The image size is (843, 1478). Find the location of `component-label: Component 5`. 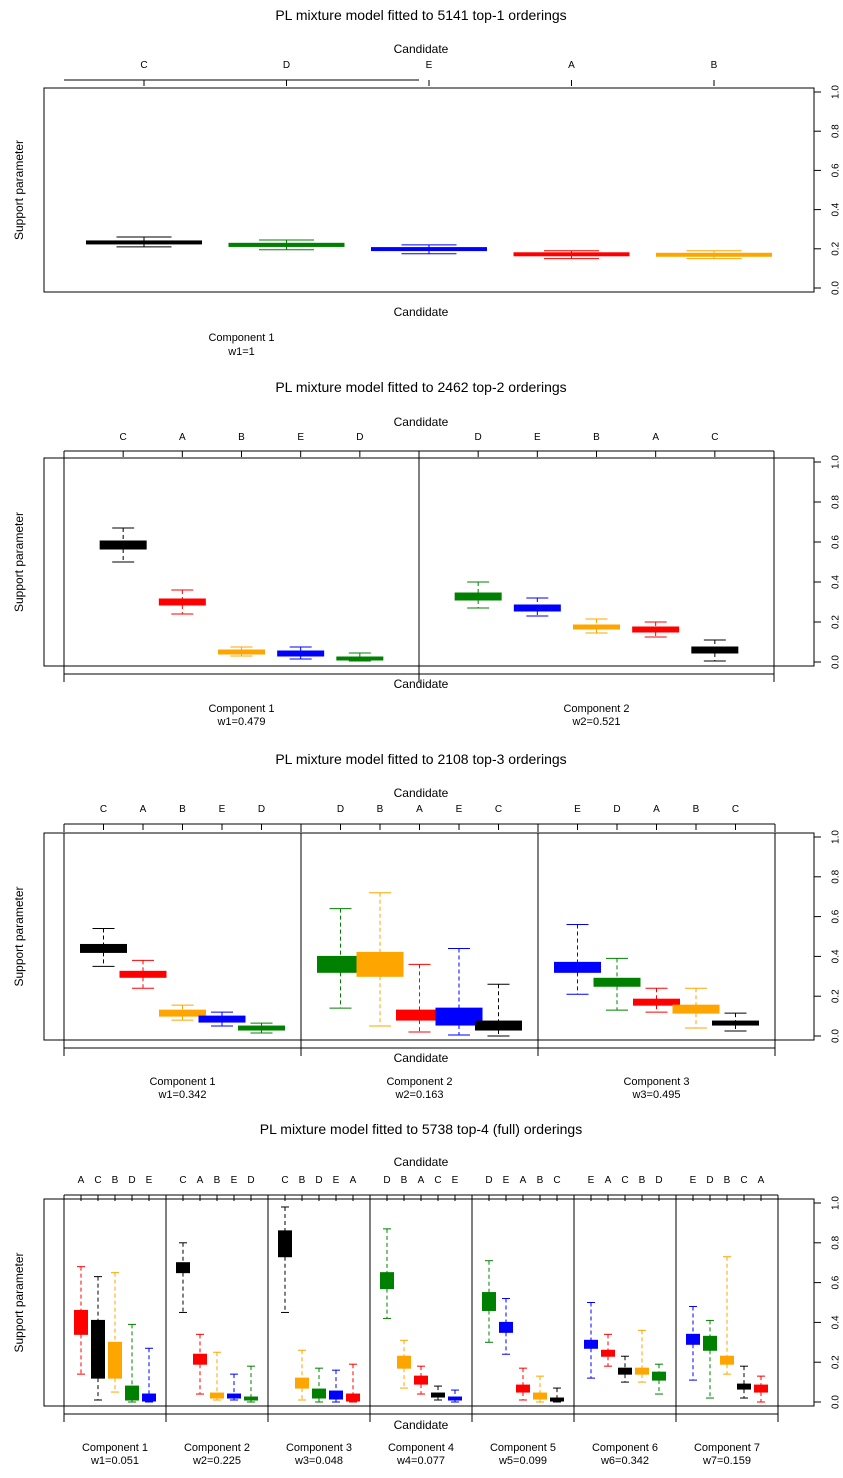

component-label: Component 5 is located at coordinates (523, 1448).